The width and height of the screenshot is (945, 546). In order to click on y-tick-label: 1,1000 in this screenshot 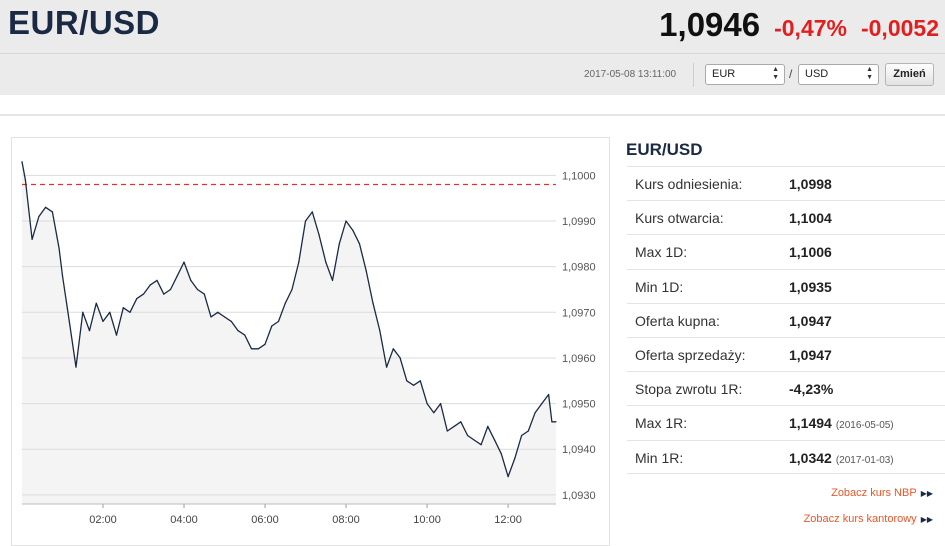, I will do `click(579, 176)`.